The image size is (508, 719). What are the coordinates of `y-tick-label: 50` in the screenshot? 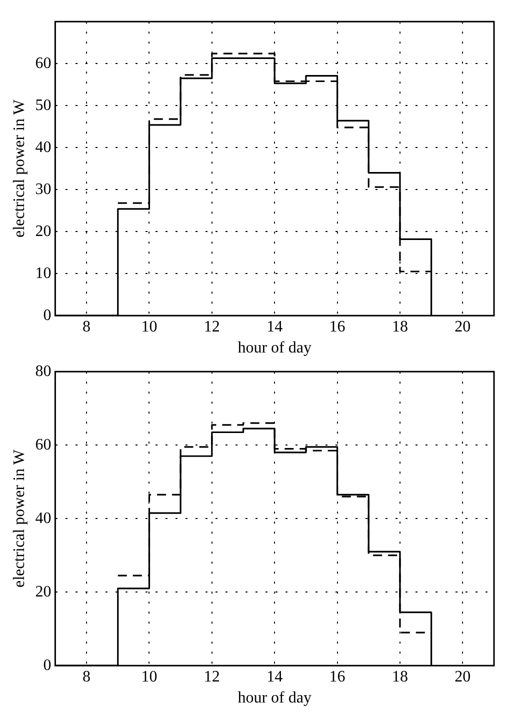 It's located at (43, 105).